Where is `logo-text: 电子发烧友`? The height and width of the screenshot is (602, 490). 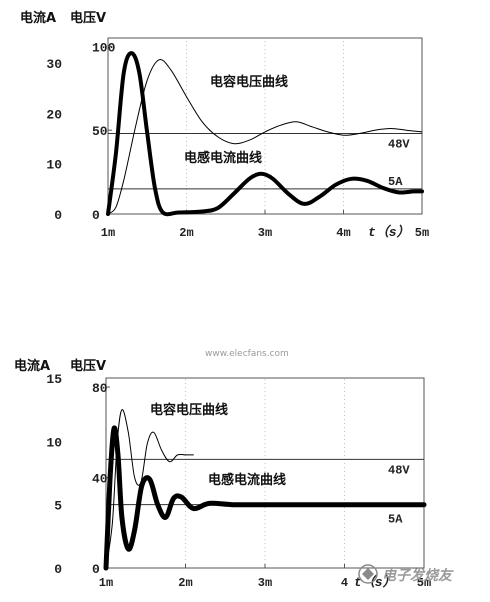
logo-text: 电子发烧友 is located at coordinates (418, 575).